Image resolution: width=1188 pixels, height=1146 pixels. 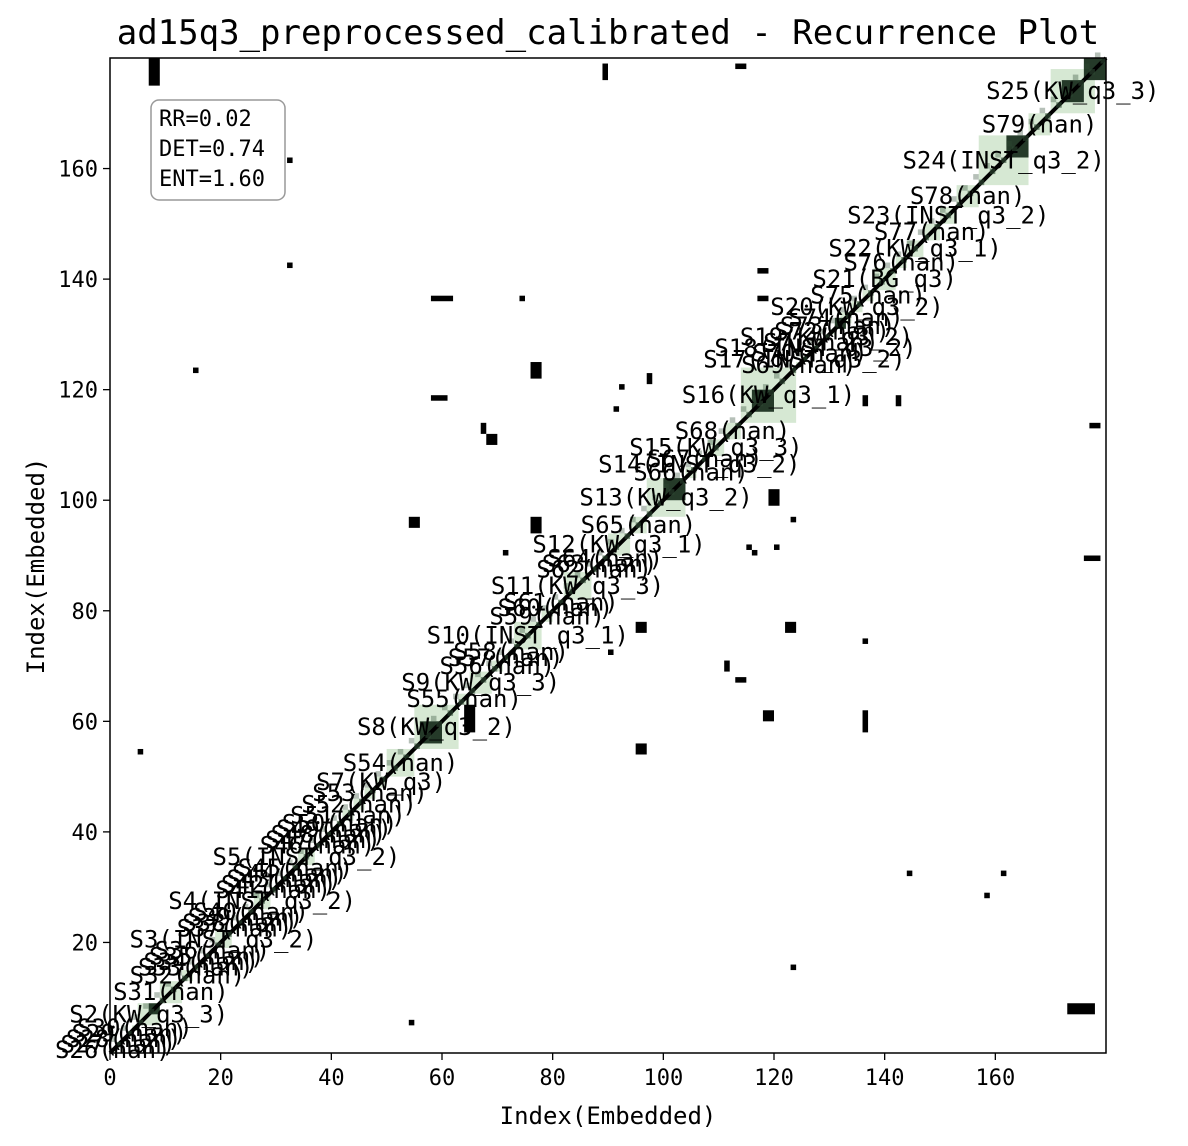 What do you see at coordinates (78, 501) in the screenshot?
I see `y-tick-label: 100` at bounding box center [78, 501].